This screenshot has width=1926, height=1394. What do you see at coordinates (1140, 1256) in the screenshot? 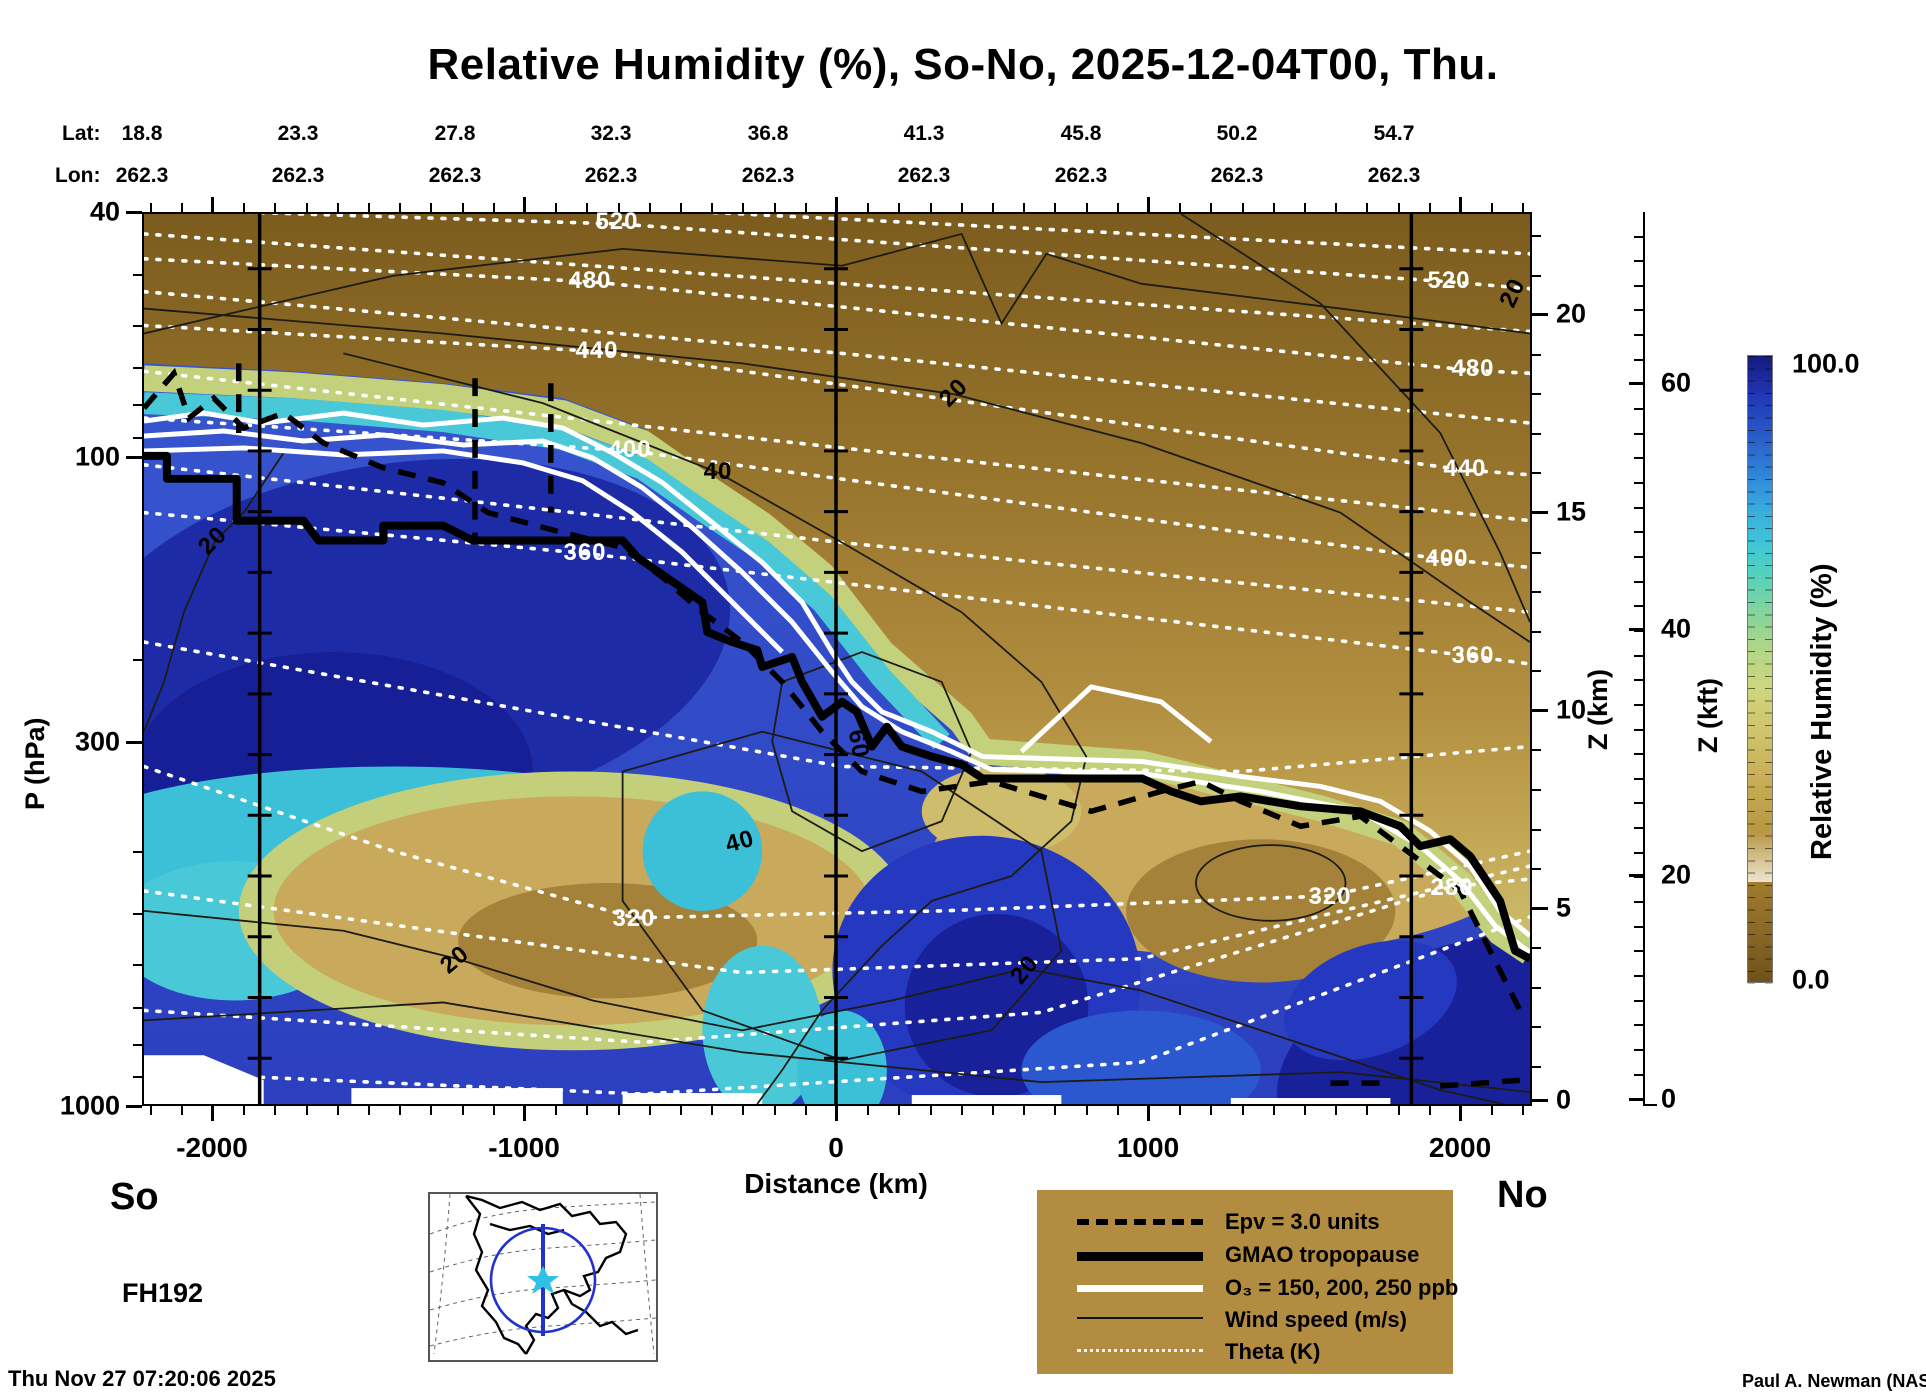
I see `legend-sample-solid-black-thick` at bounding box center [1140, 1256].